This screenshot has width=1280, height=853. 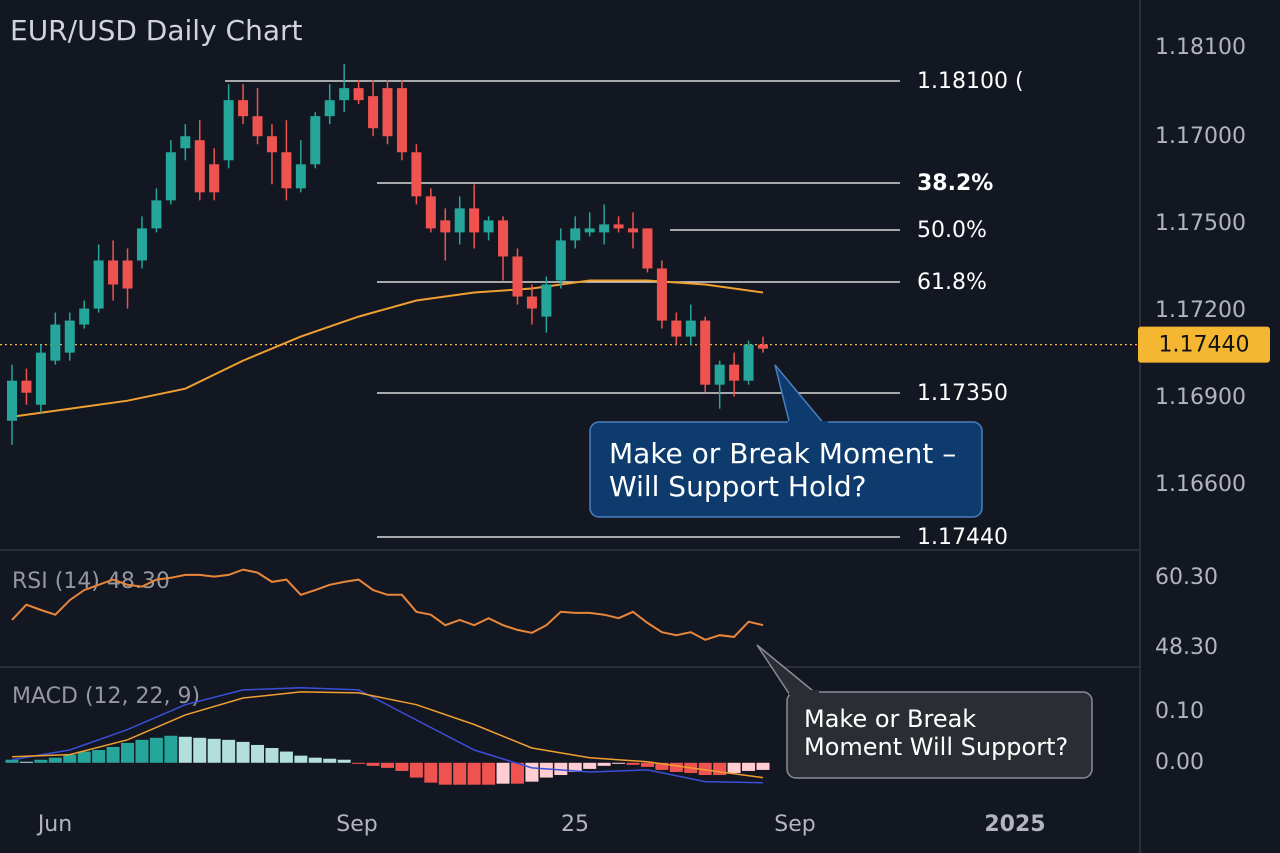 What do you see at coordinates (1200, 484) in the screenshot?
I see `price-axis-label: 1.16600` at bounding box center [1200, 484].